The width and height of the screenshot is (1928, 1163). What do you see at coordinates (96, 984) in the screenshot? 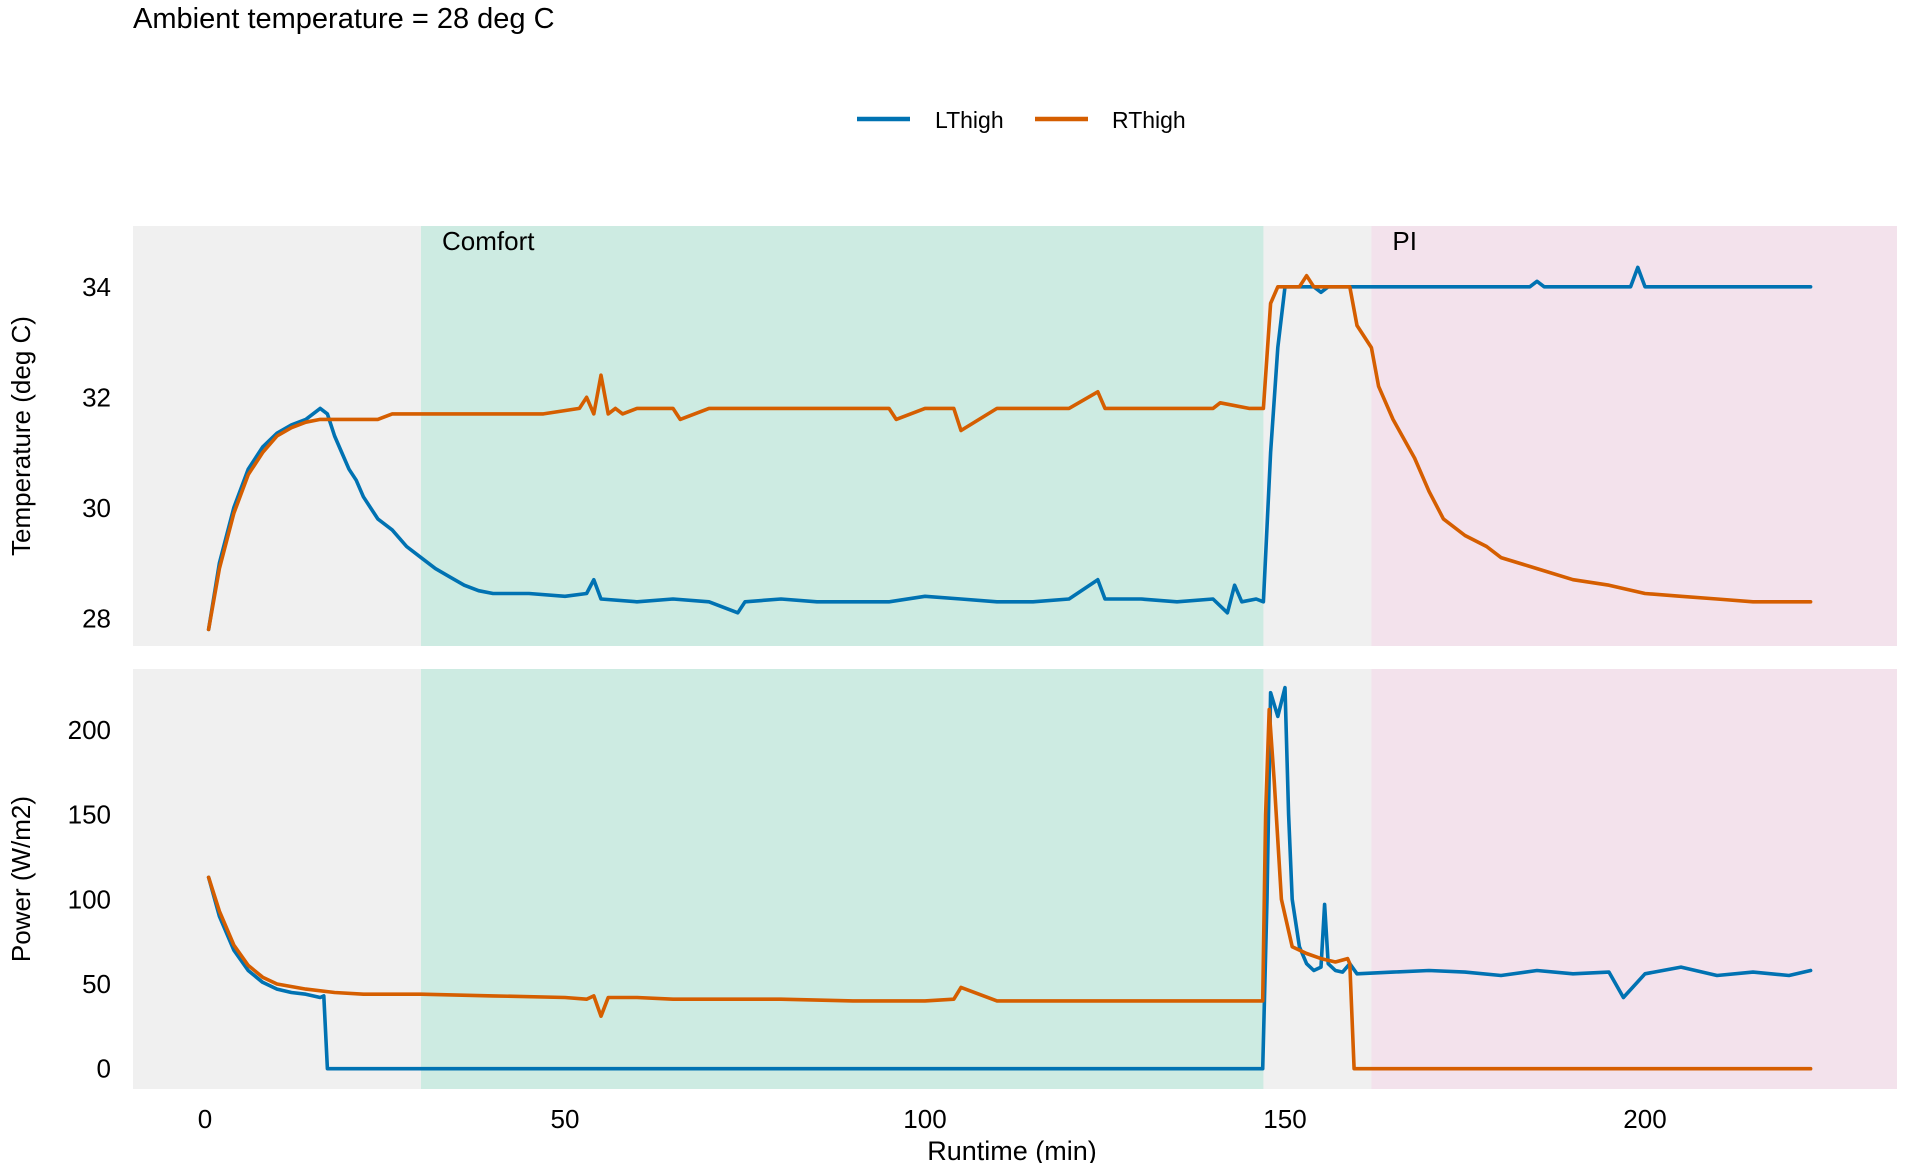
I see `y-tick-label: 50` at bounding box center [96, 984].